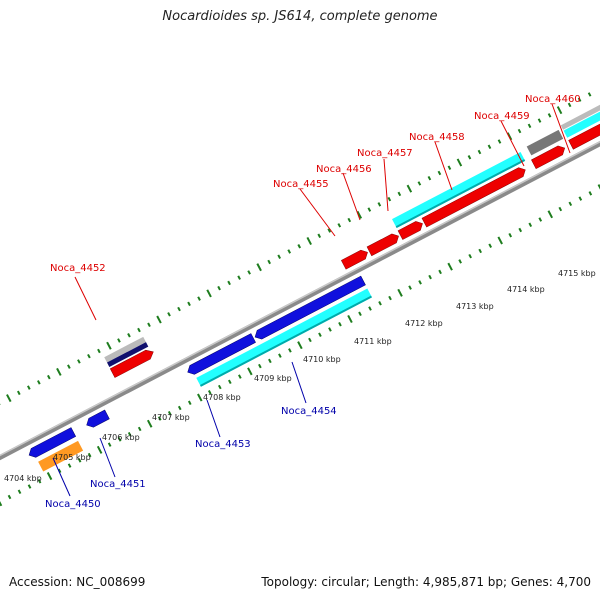  Describe the element at coordinates (118, 484) in the screenshot. I see `label-noca-4451: Noca_4451` at that location.